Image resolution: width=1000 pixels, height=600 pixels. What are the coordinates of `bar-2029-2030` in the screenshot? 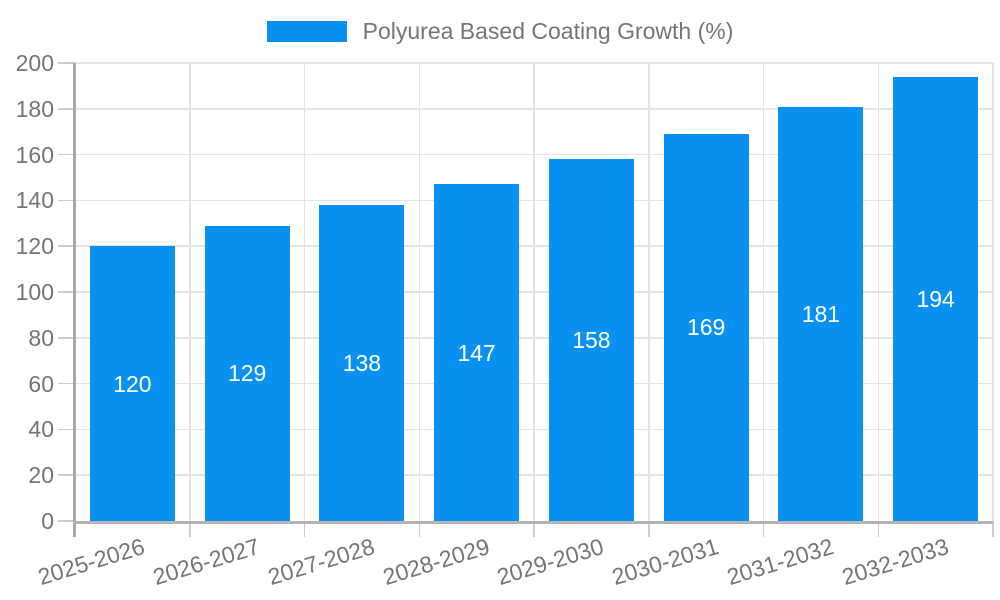 It's located at (591, 340).